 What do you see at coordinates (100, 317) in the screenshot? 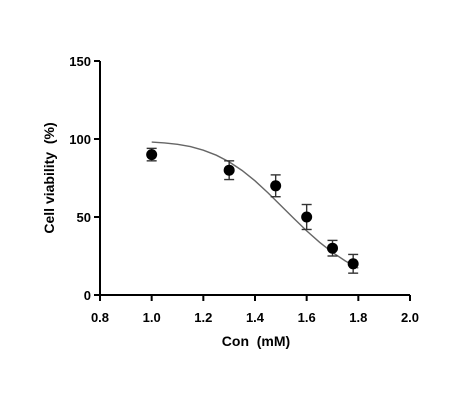
I see `x-tick-label: 0.8` at bounding box center [100, 317].